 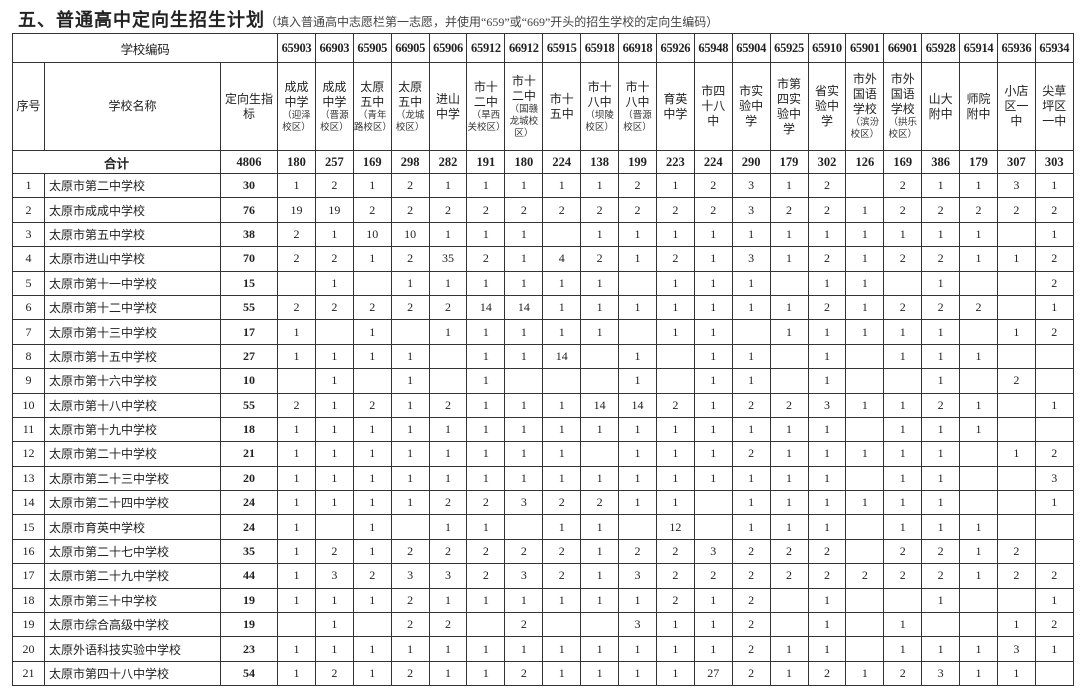 I want to click on target-school-header: 小店区一中, so click(x=1016, y=106).